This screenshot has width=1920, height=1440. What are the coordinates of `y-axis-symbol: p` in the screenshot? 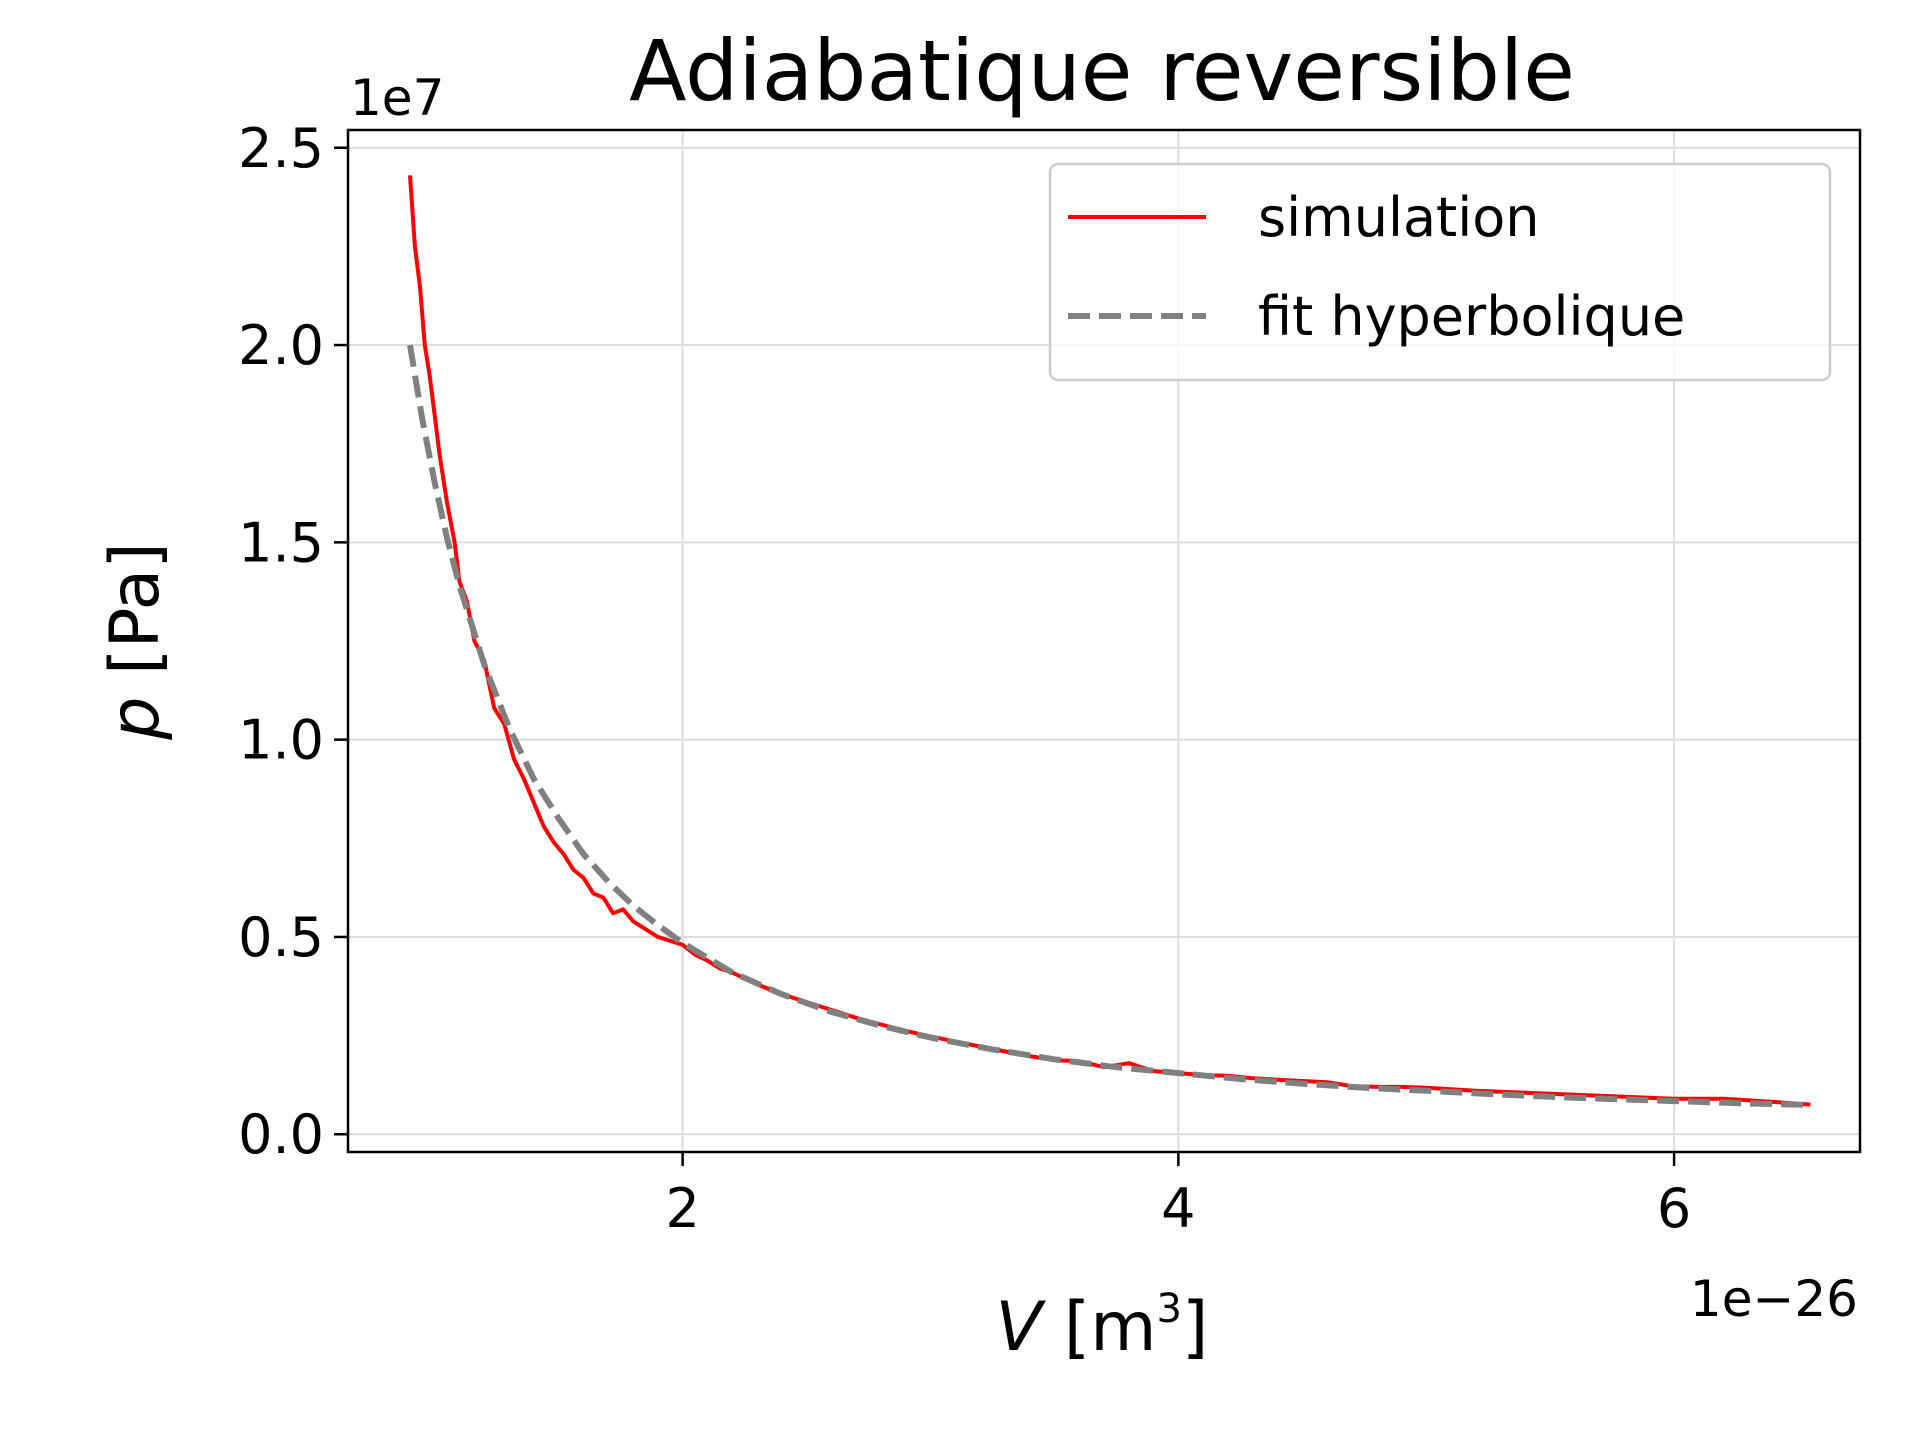 It's located at (135, 719).